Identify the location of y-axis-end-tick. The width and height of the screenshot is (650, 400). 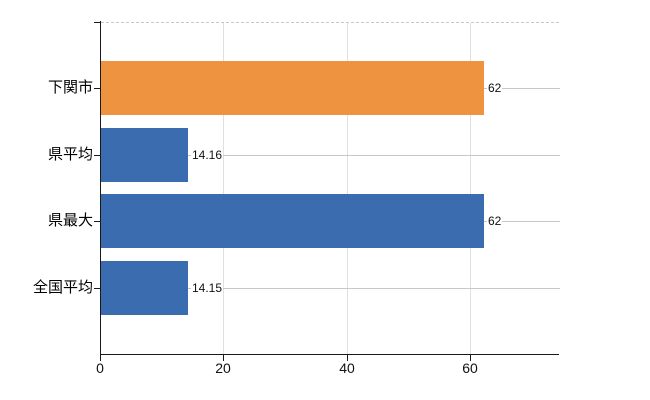
(97, 22).